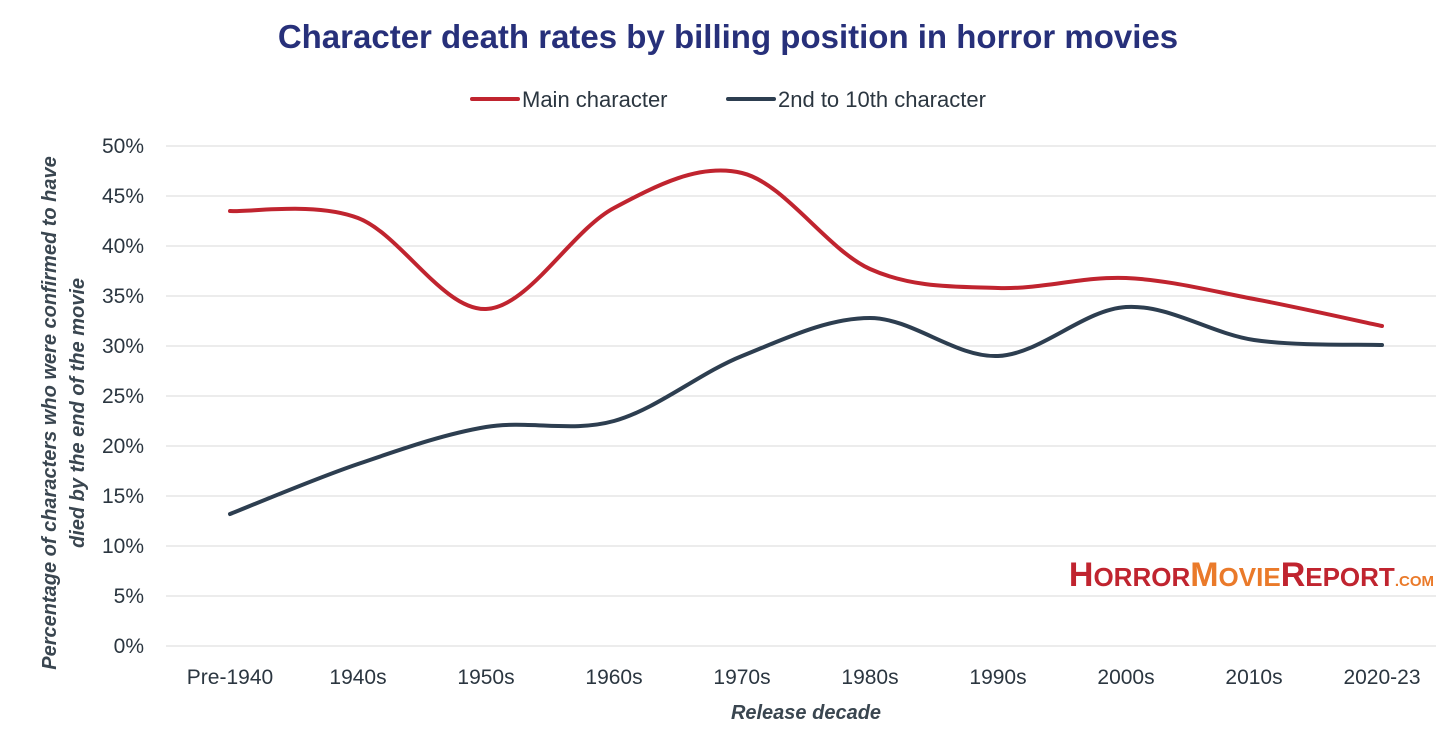  Describe the element at coordinates (728, 99) in the screenshot. I see `legend: Main character 2nd to 10th character` at that location.